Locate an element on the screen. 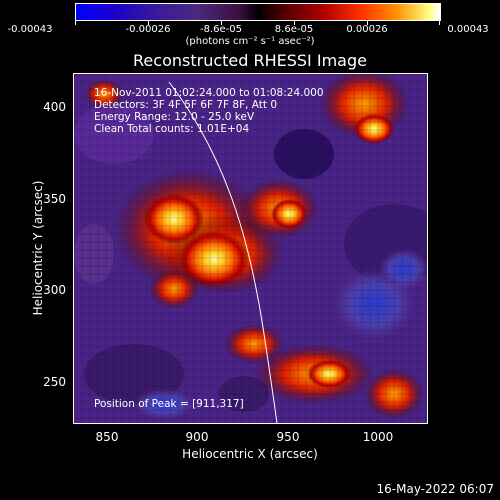  y-tick-label: 400 is located at coordinates (54, 107).